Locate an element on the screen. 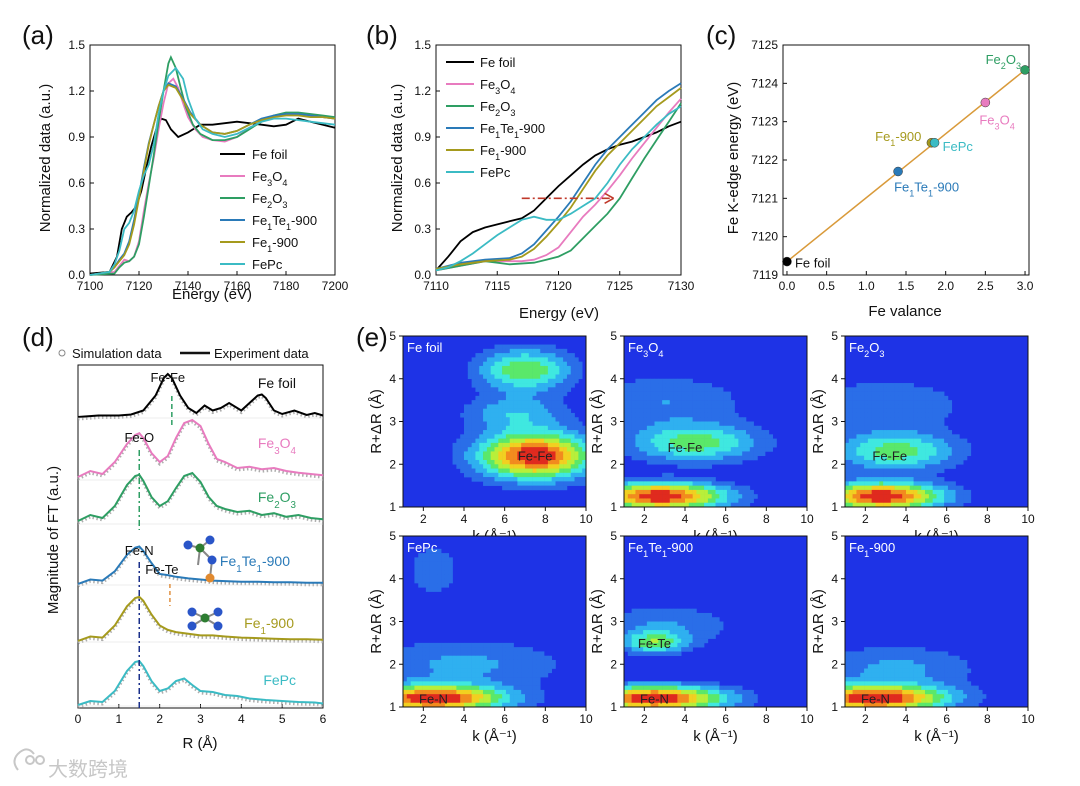 Image resolution: width=1080 pixels, height=786 pixels. label-part: Fe foil is located at coordinates (277, 383).